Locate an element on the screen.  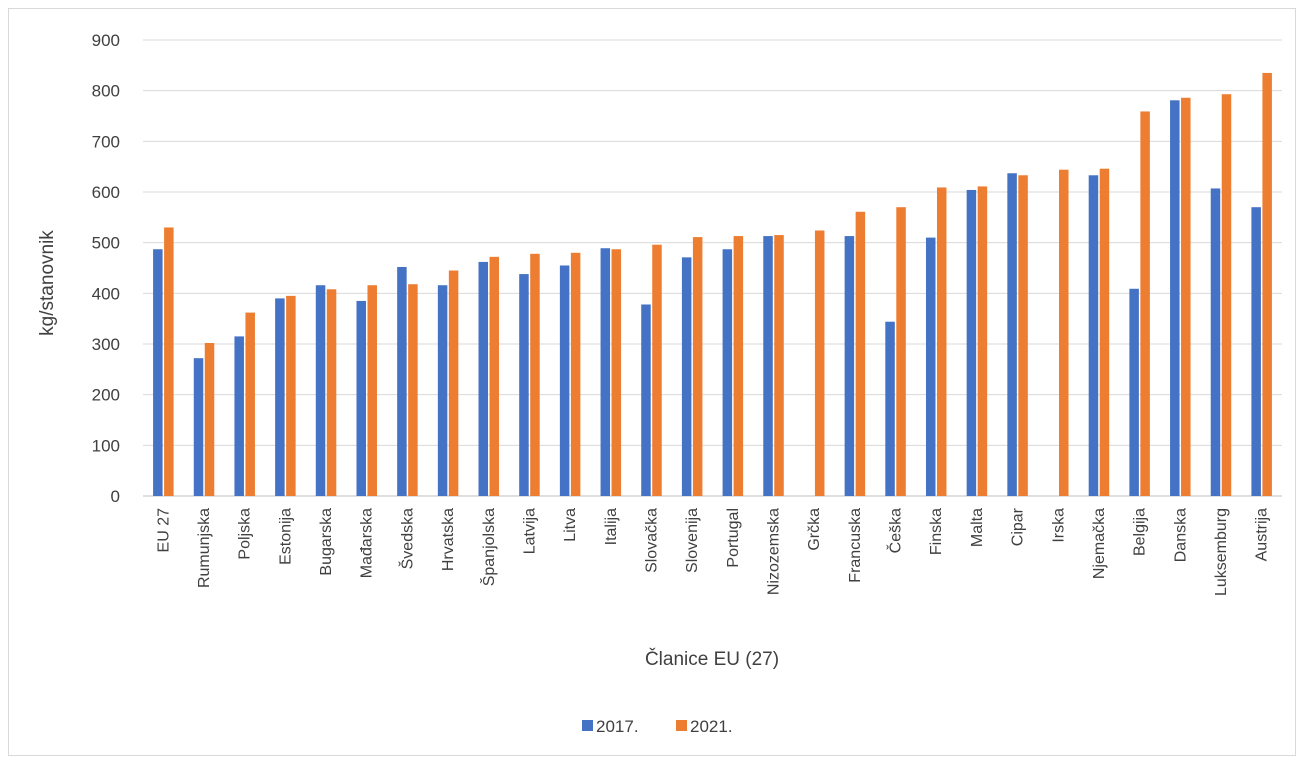
x-tick-label: Estonija is located at coordinates (285, 536).